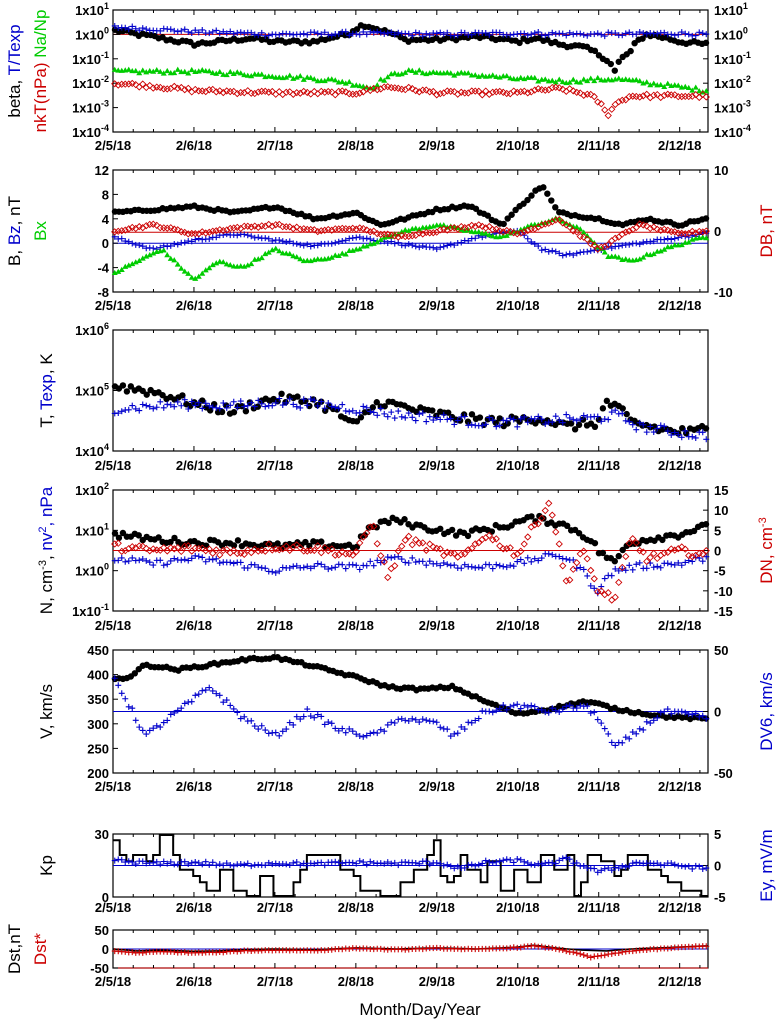 This screenshot has width=783, height=1024. Describe the element at coordinates (92, 390) in the screenshot. I see `y-tick-label: 1x10⁵` at that location.